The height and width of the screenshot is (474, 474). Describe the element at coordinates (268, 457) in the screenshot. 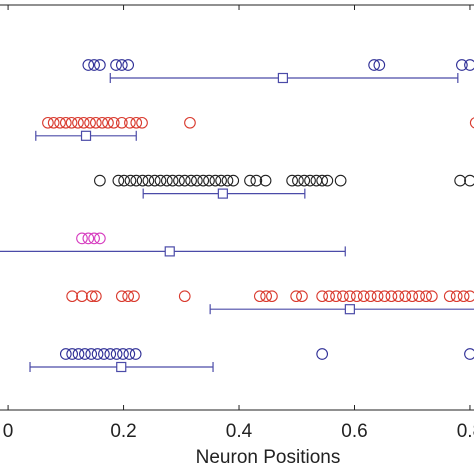

I see `x-axis-label: Neuron Positions` at that location.